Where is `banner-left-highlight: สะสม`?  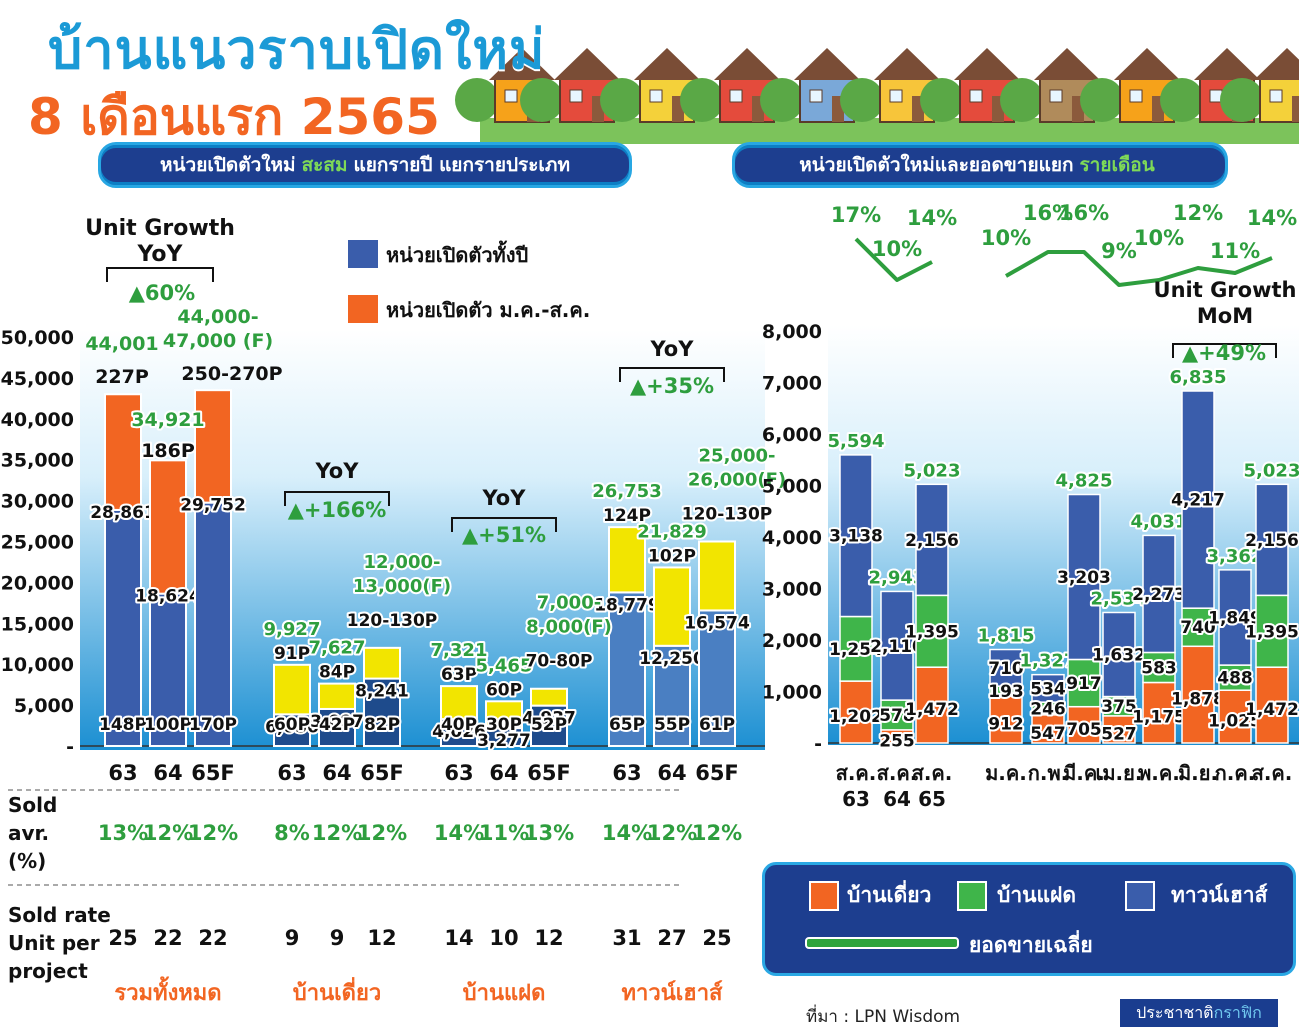 banner-left-highlight: สะสม is located at coordinates (324, 165).